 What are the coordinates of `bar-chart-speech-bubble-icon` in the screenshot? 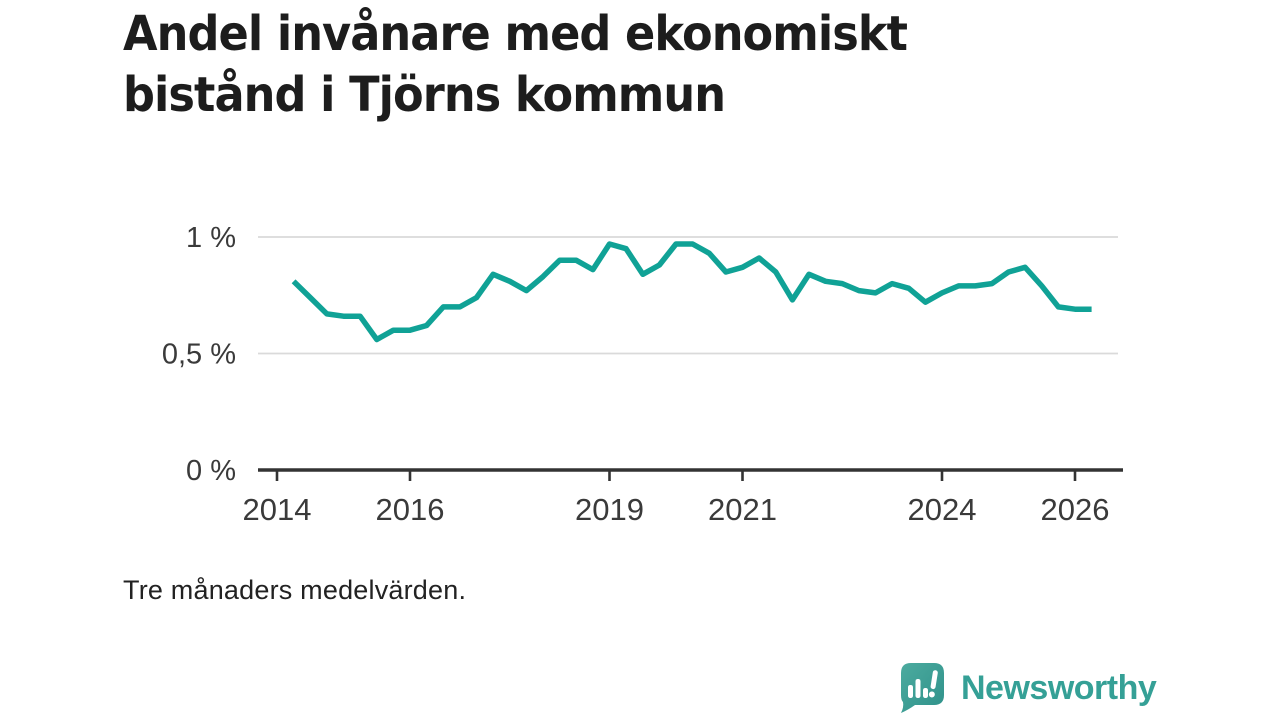 It's located at (922, 688).